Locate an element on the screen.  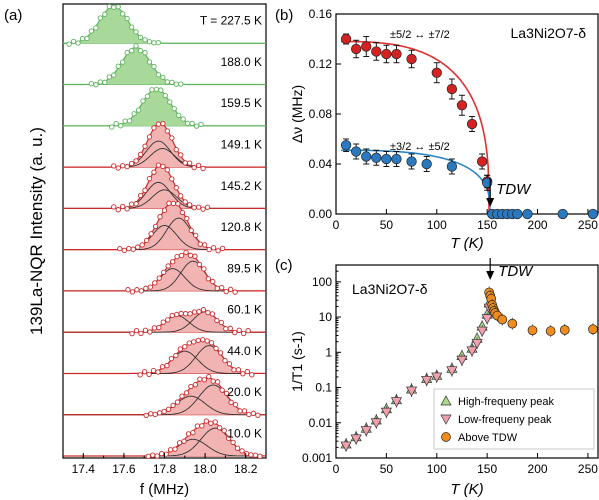
trace-label: 149.1 K is located at coordinates (241, 145).